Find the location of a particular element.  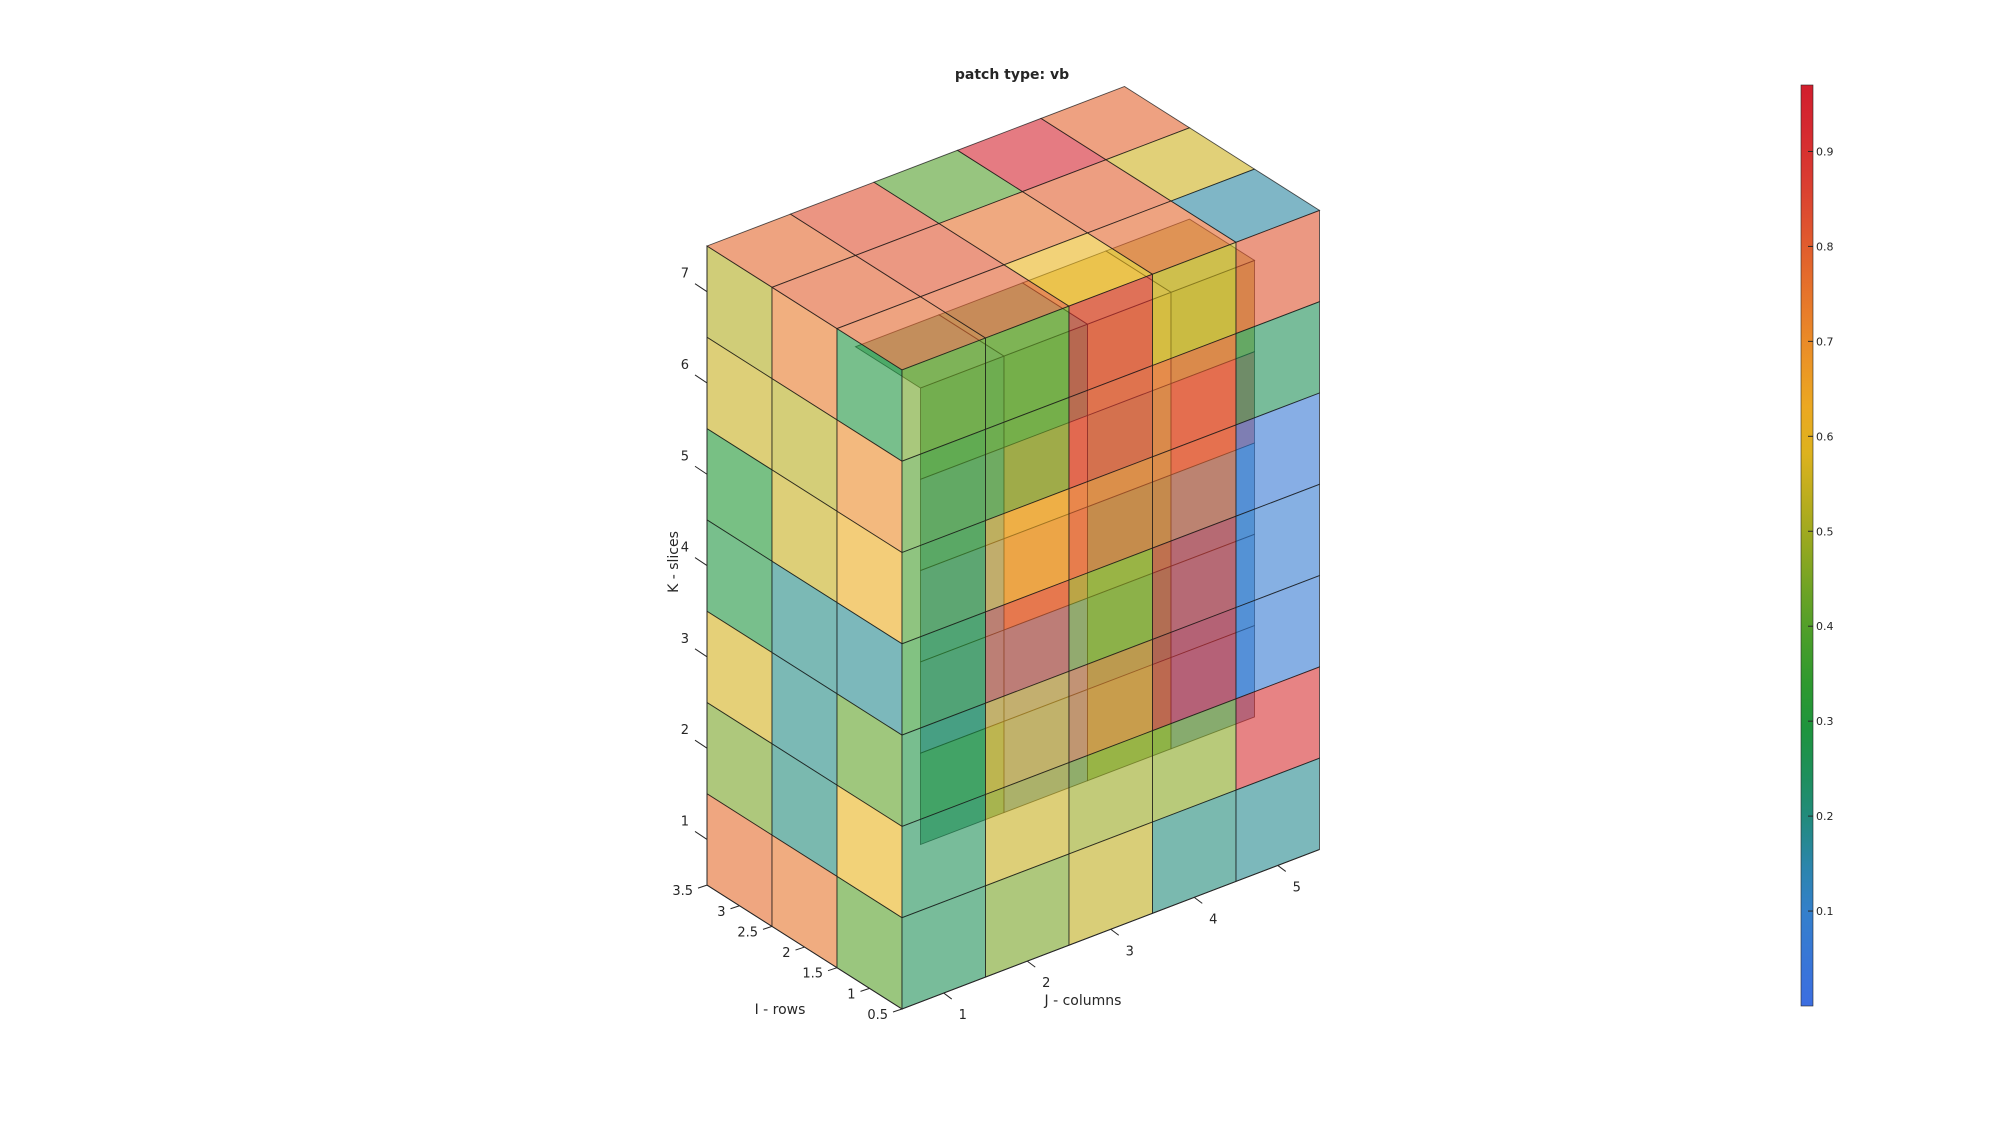

z-tick-label: 5 is located at coordinates (685, 456).